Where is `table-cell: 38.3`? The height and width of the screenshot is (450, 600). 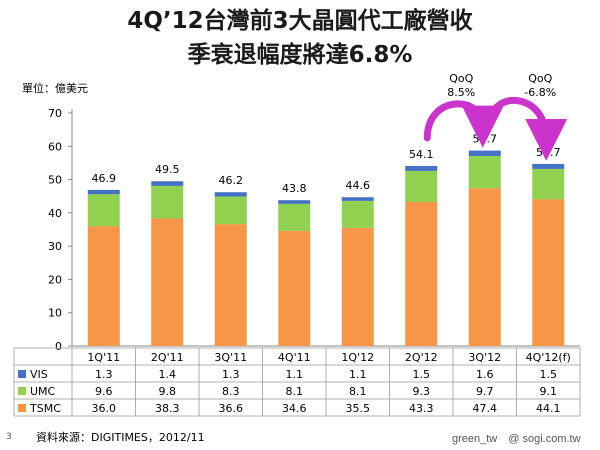 table-cell: 38.3 is located at coordinates (167, 408).